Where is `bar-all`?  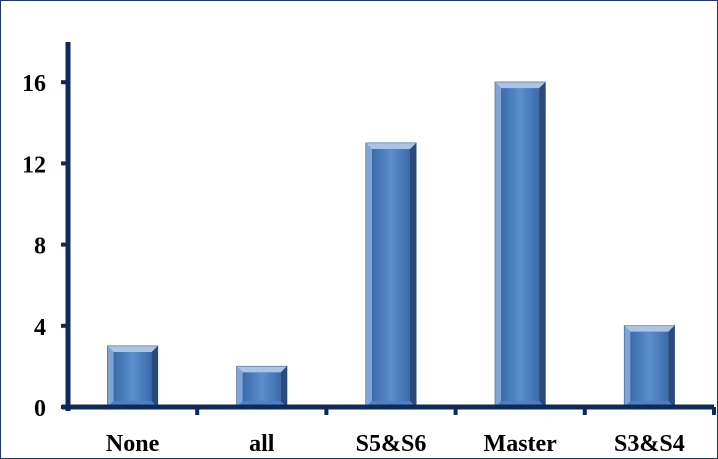 bar-all is located at coordinates (262, 386).